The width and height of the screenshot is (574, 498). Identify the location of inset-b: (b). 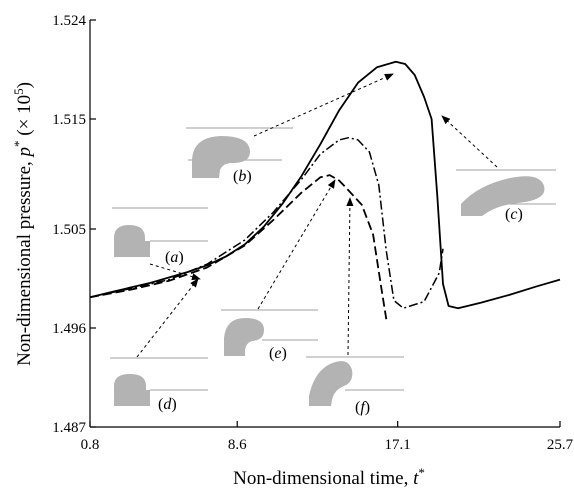
(239, 156).